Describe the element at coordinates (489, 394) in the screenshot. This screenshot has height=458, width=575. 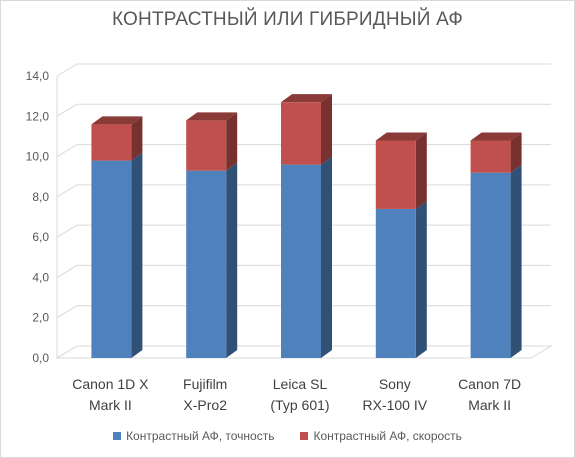
I see `x-tick-label: Canon 7D Mark II` at that location.